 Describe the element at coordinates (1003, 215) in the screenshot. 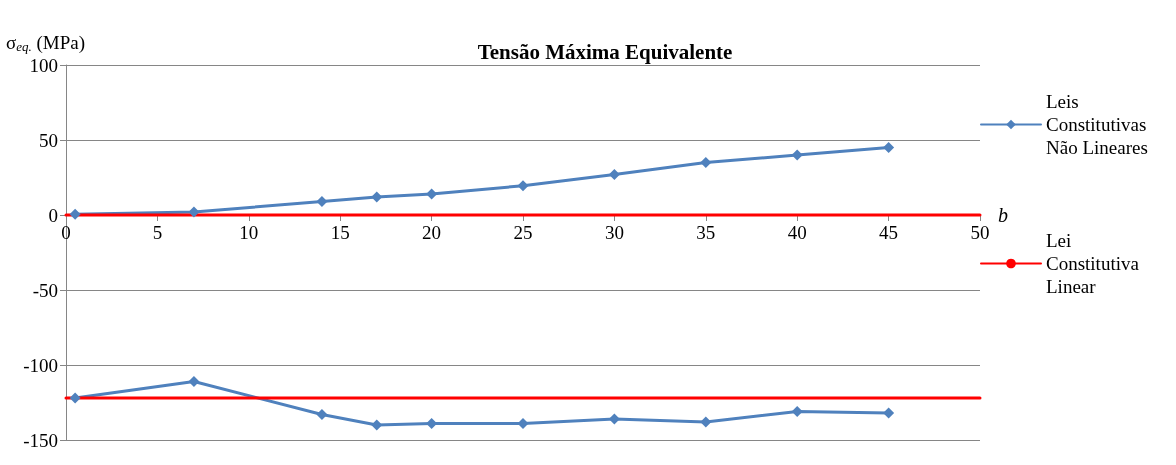

I see `x-axis-title: b` at that location.